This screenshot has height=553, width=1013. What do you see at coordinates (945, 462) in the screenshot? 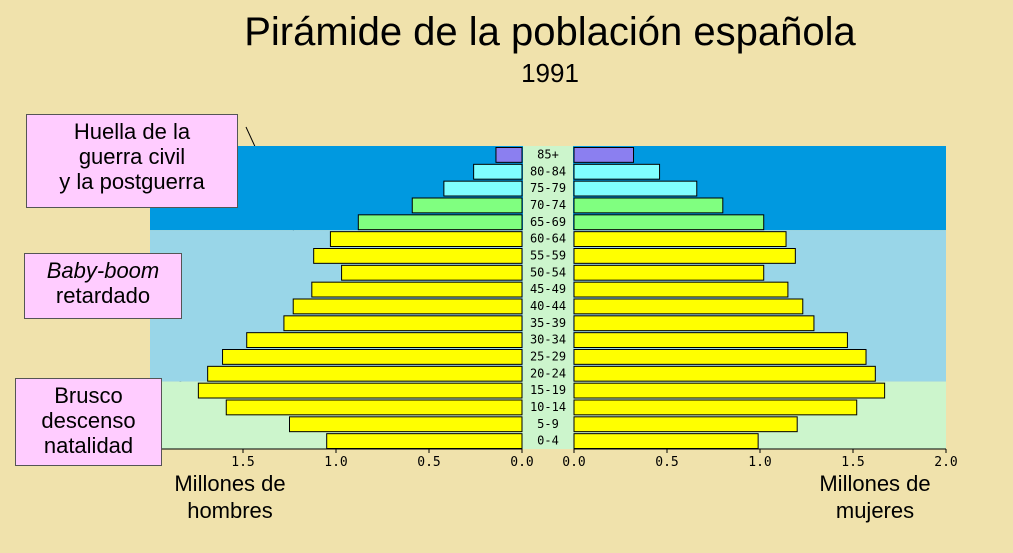
I see `tick-label-women-4: 2.0` at bounding box center [945, 462].